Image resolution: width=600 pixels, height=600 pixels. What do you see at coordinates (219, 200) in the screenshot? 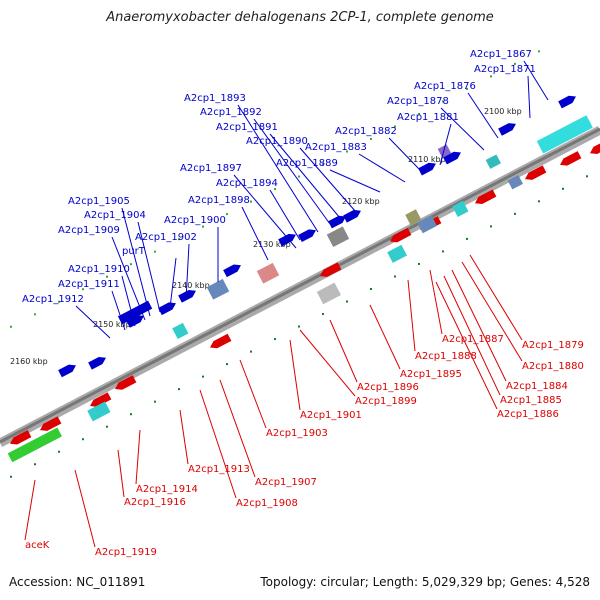
I see `forward-gene-label: A2cp1_1898` at bounding box center [219, 200].